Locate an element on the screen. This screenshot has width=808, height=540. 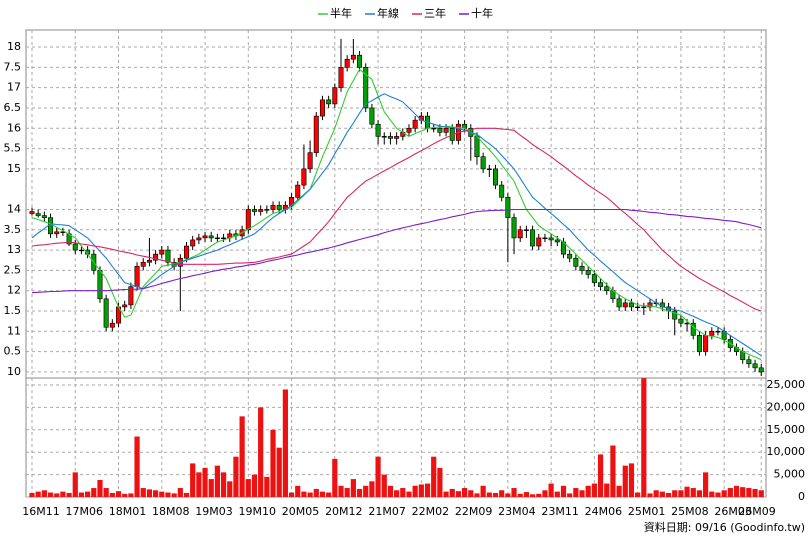
legend-label: 半年 is located at coordinates (341, 13).